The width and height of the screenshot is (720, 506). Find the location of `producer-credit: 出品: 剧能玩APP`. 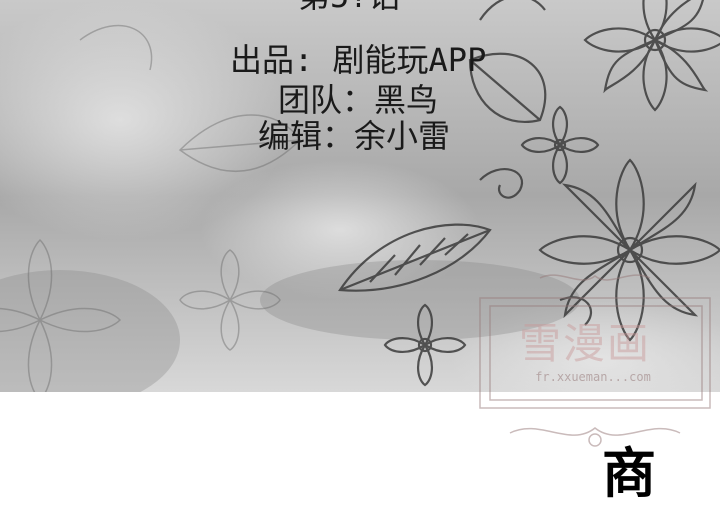

producer-credit: 出品: 剧能玩APP is located at coordinates (358, 60).